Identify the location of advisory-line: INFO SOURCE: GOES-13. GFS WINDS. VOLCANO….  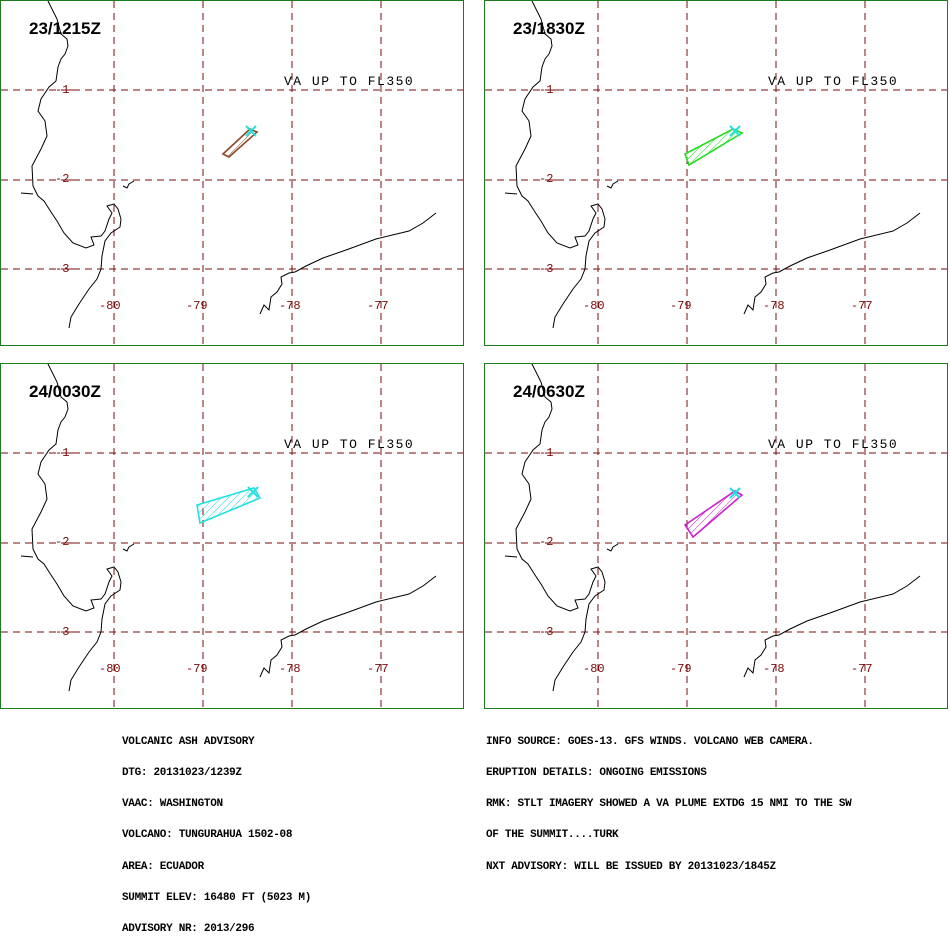
(650, 741).